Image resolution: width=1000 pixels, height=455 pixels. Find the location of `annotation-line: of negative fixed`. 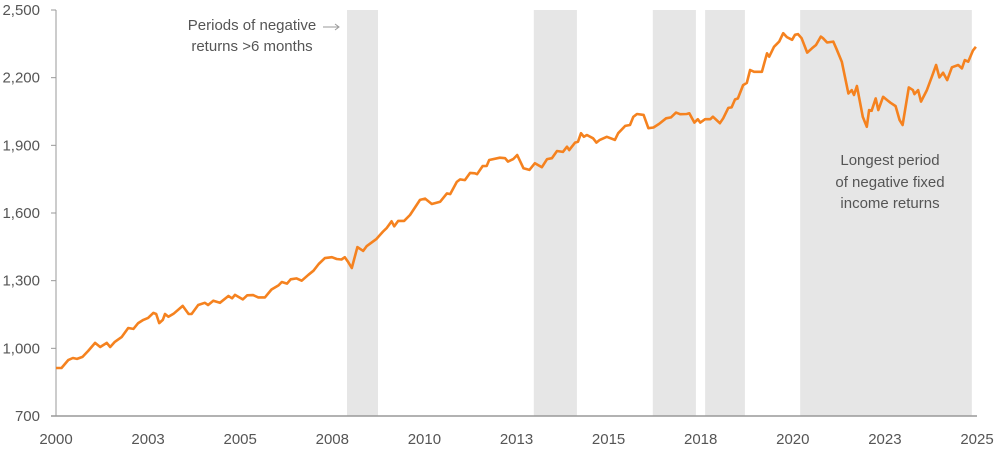

annotation-line: of negative fixed is located at coordinates (889, 182).